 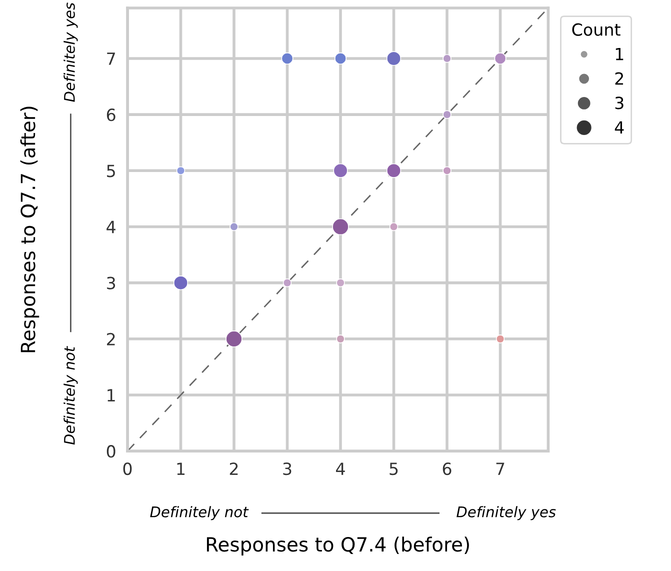 What do you see at coordinates (340, 468) in the screenshot?
I see `x-tick-label: 4` at bounding box center [340, 468].